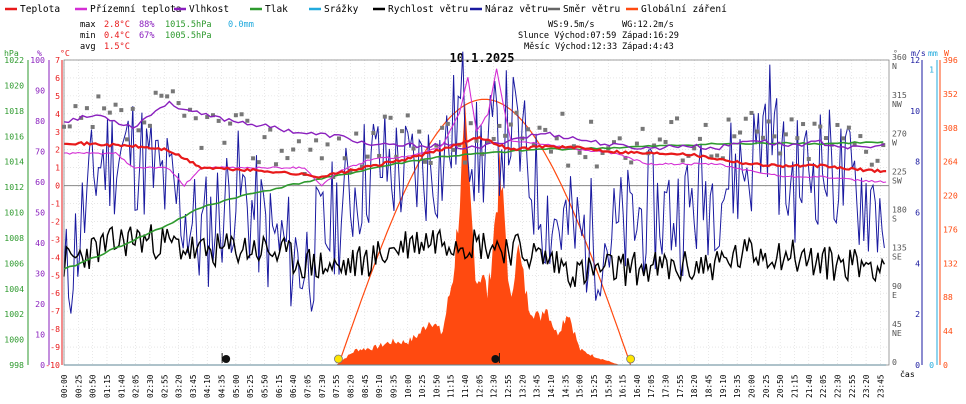 Image resolution: width=966 pixels, height=404 pixels. What do you see at coordinates (723, 386) in the screenshot?
I see `x-tick-label: 19:10` at bounding box center [723, 386].